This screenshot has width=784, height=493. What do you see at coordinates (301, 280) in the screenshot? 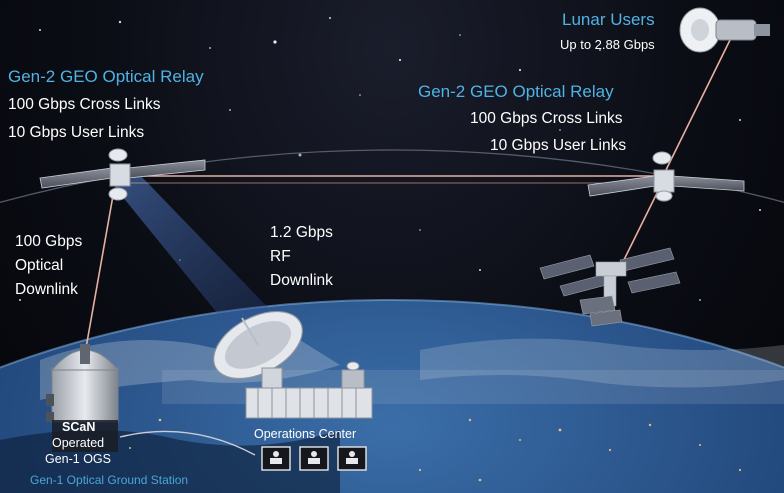
I see `rf-downlink-label: Downlink` at bounding box center [301, 280].